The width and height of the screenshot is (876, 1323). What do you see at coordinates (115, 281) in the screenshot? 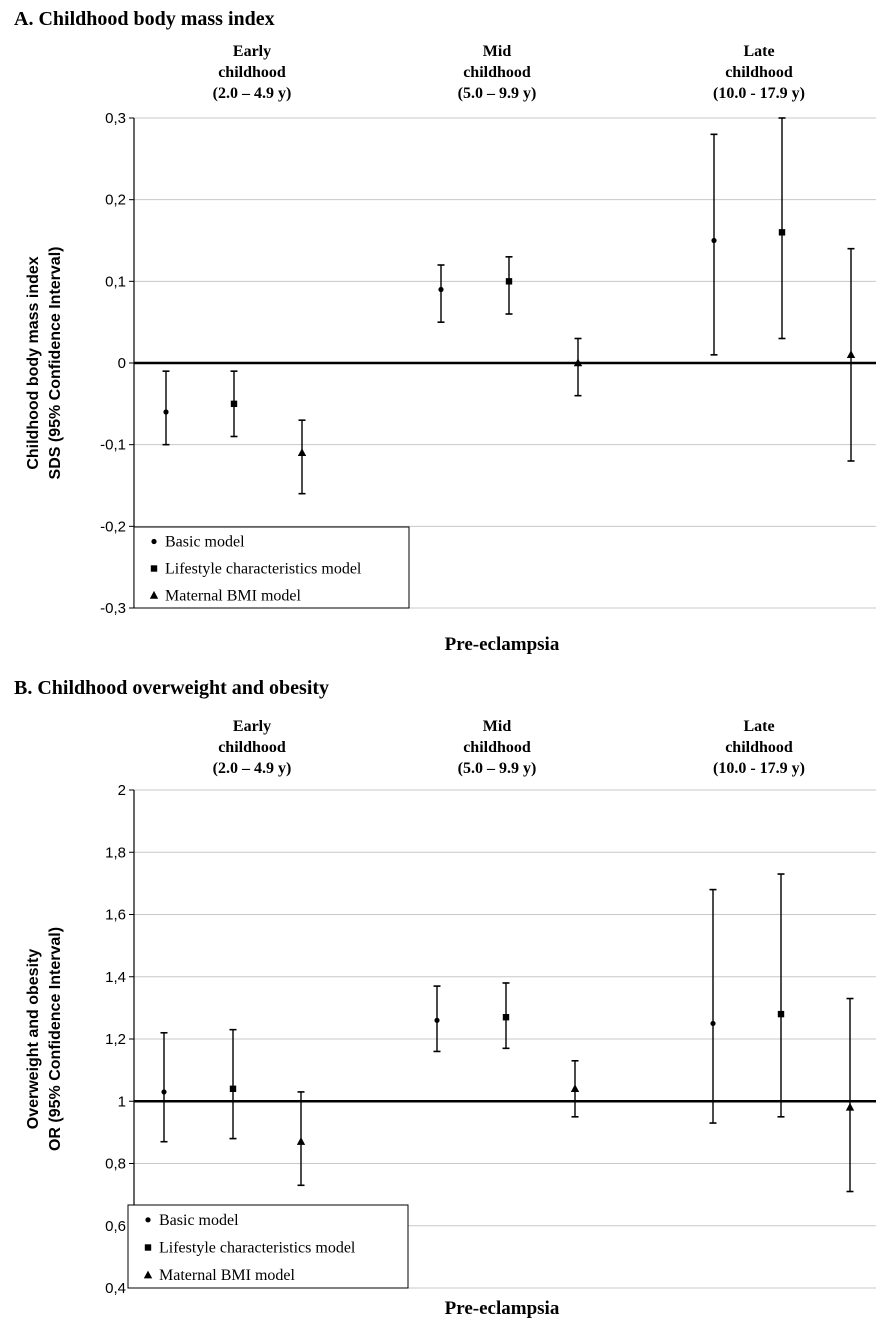
I see `y-tick-label: 0,1` at bounding box center [115, 281].